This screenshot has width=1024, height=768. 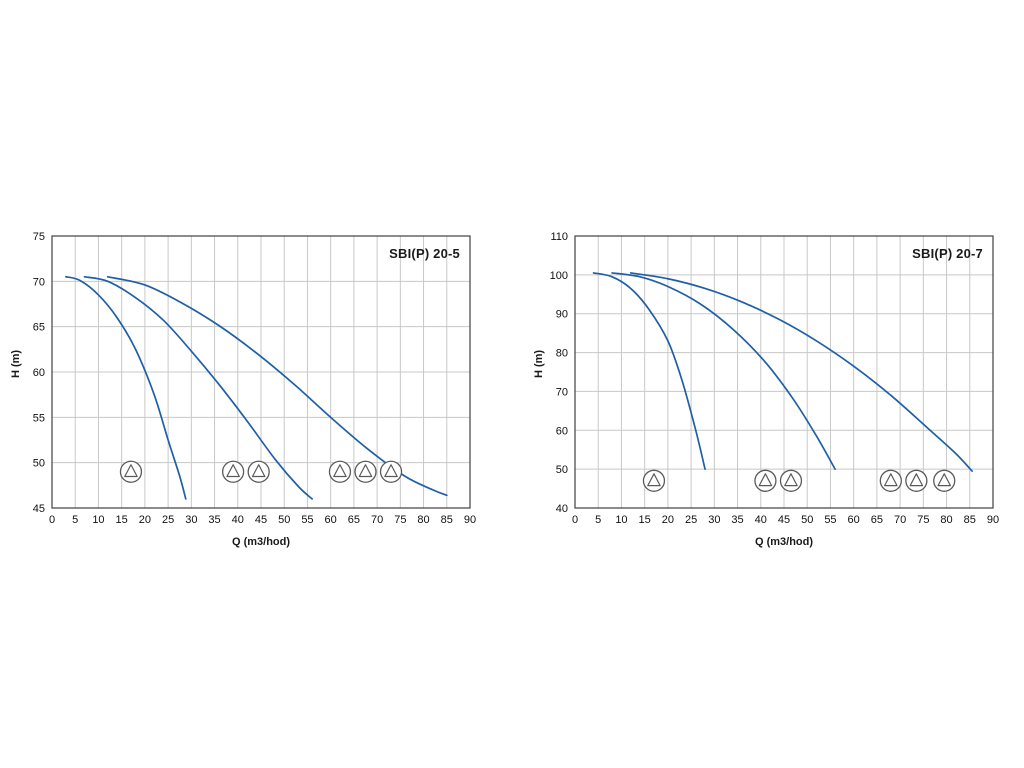 I want to click on y-tick-label: 75, so click(x=39, y=237).